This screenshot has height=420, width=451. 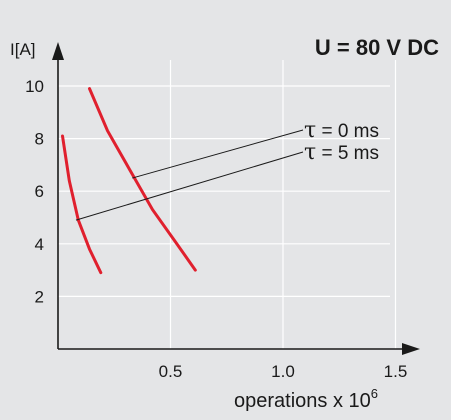 What do you see at coordinates (39, 296) in the screenshot?
I see `y-tick-label-0: 2` at bounding box center [39, 296].